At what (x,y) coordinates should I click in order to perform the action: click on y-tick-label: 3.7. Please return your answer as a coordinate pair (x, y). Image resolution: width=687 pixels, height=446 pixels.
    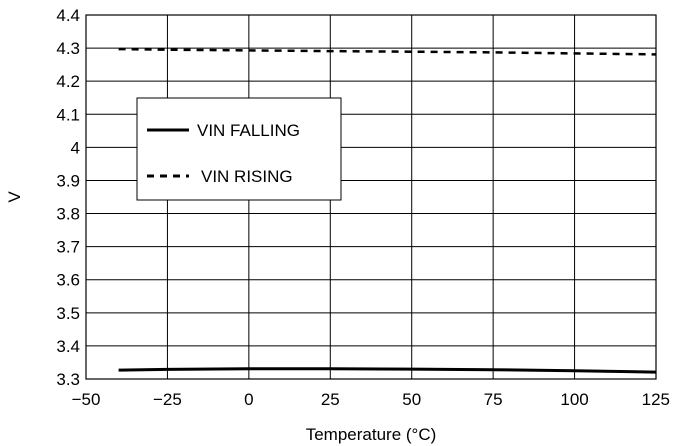
    Looking at the image, I should click on (68, 247).